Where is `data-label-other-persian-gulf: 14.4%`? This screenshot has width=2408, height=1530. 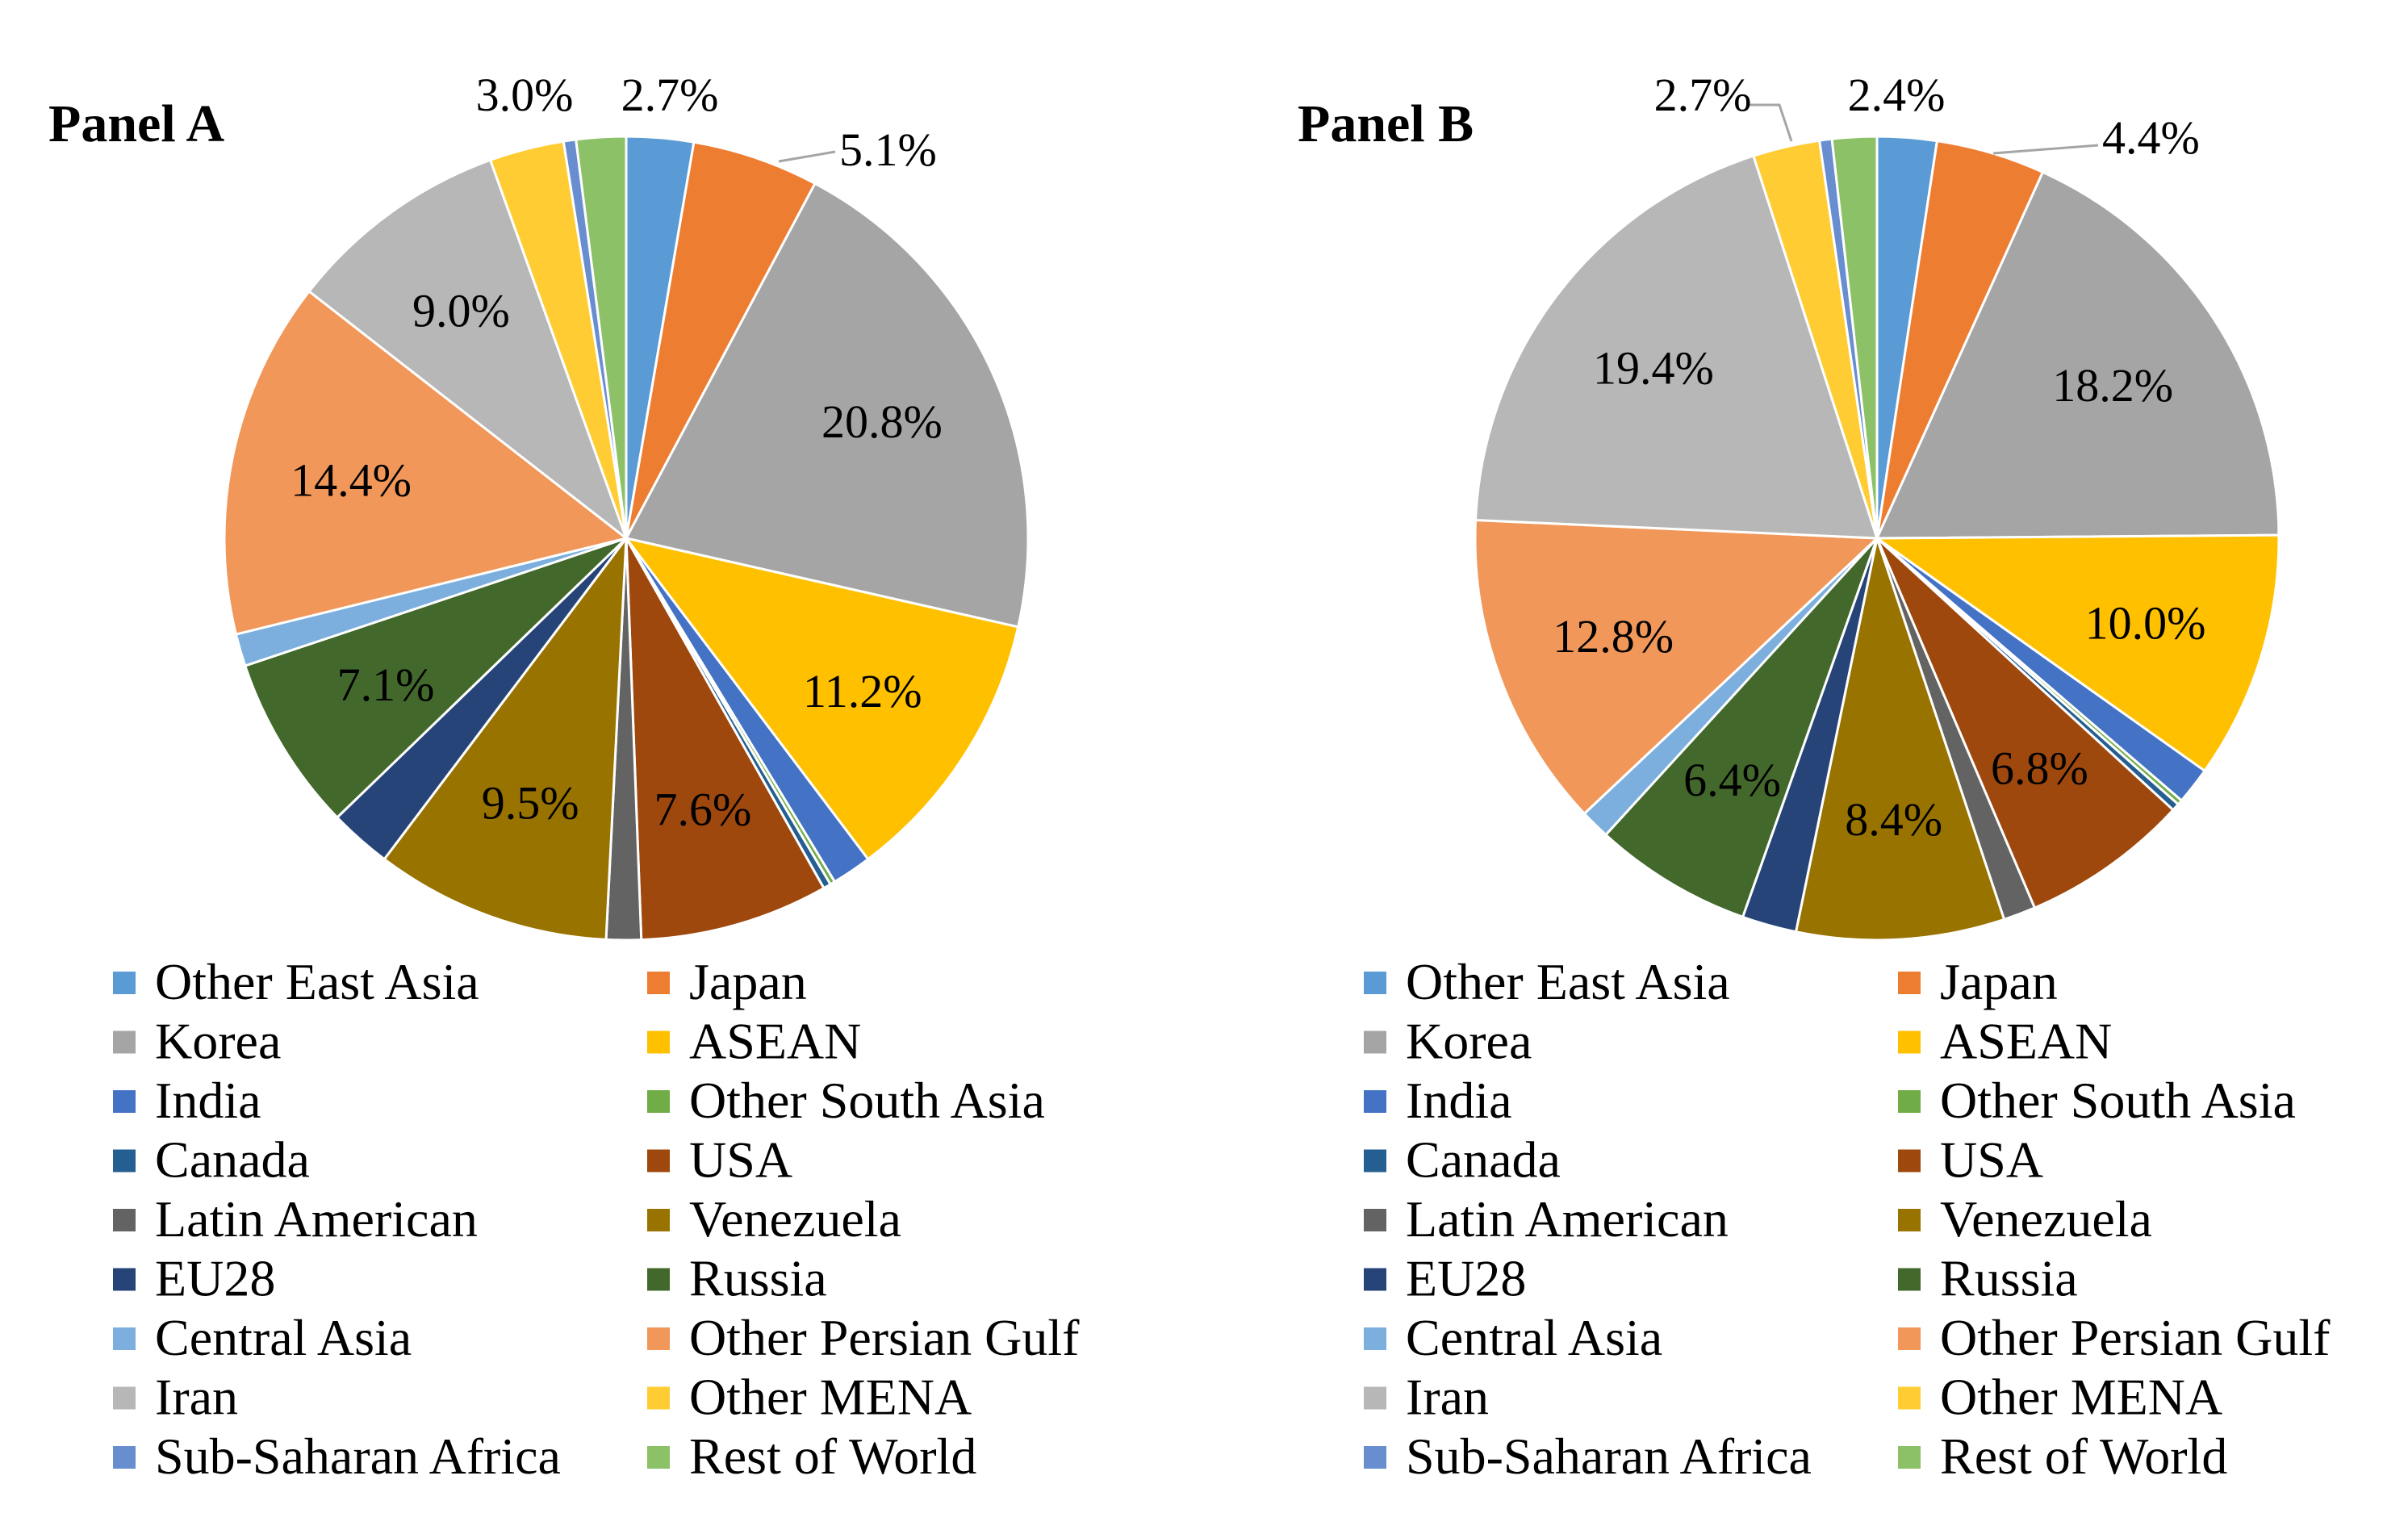 data-label-other-persian-gulf: 14.4% is located at coordinates (351, 480).